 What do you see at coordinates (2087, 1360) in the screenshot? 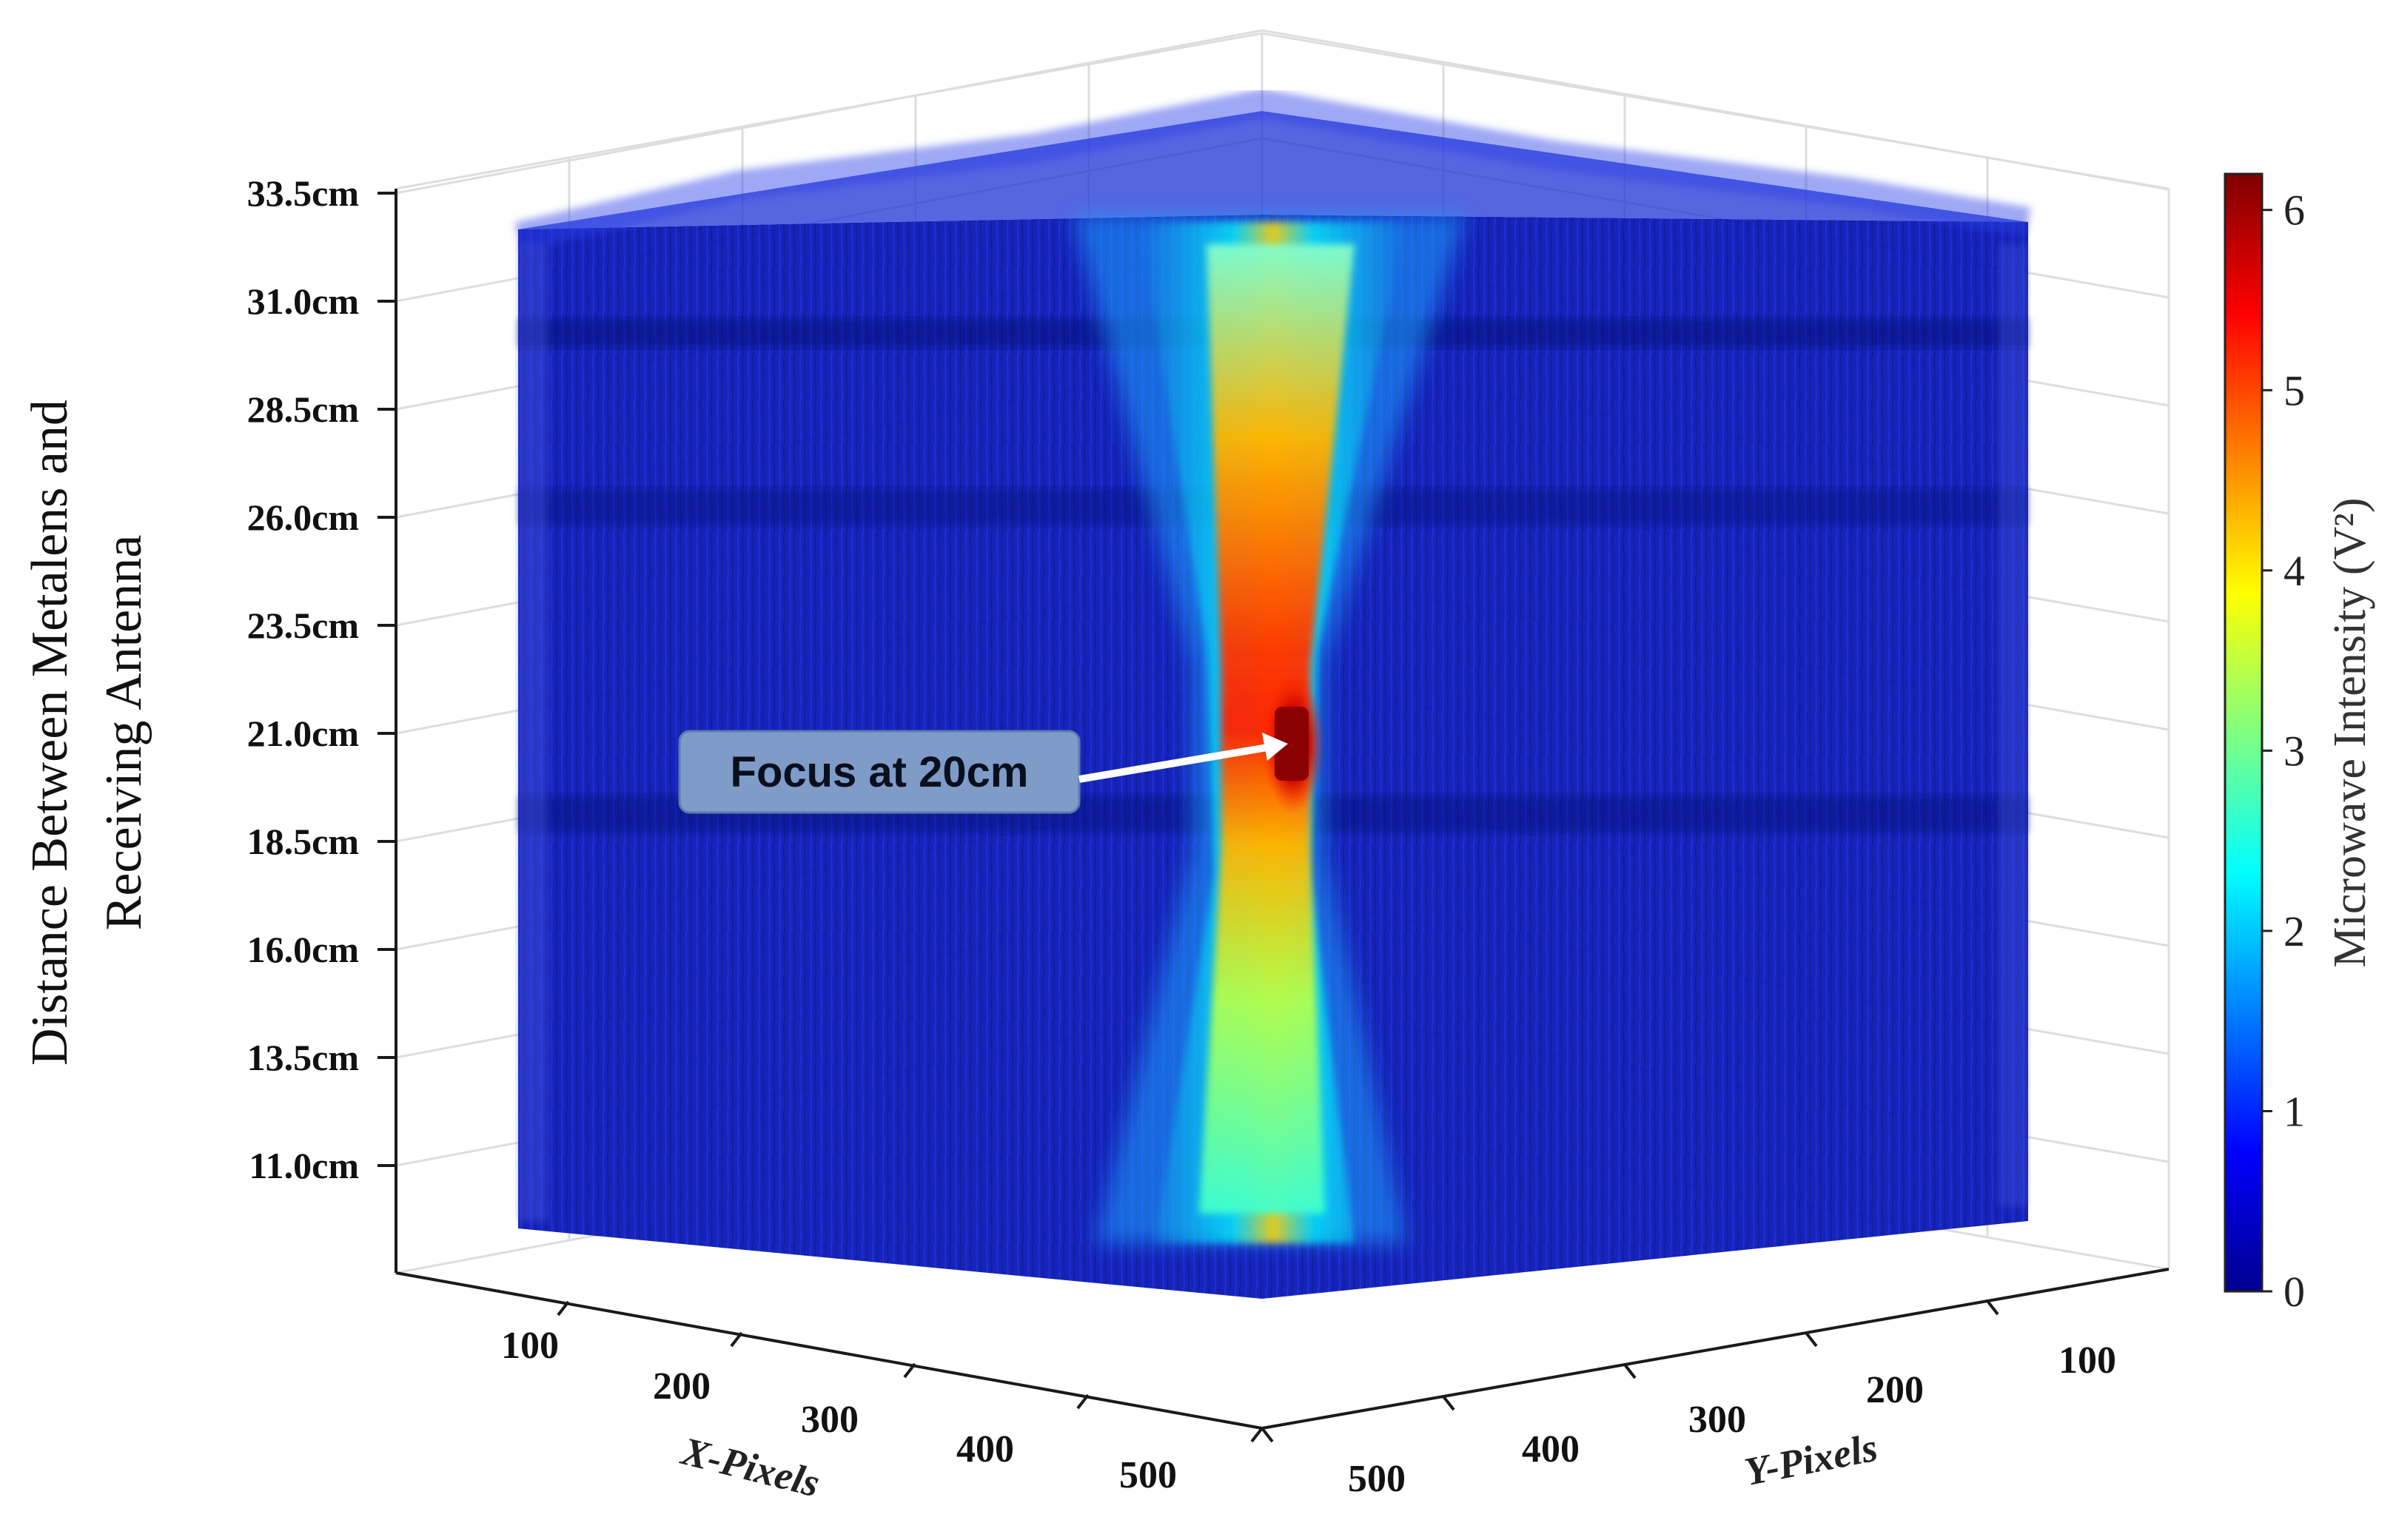
I see `y-tick-label: 100` at bounding box center [2087, 1360].